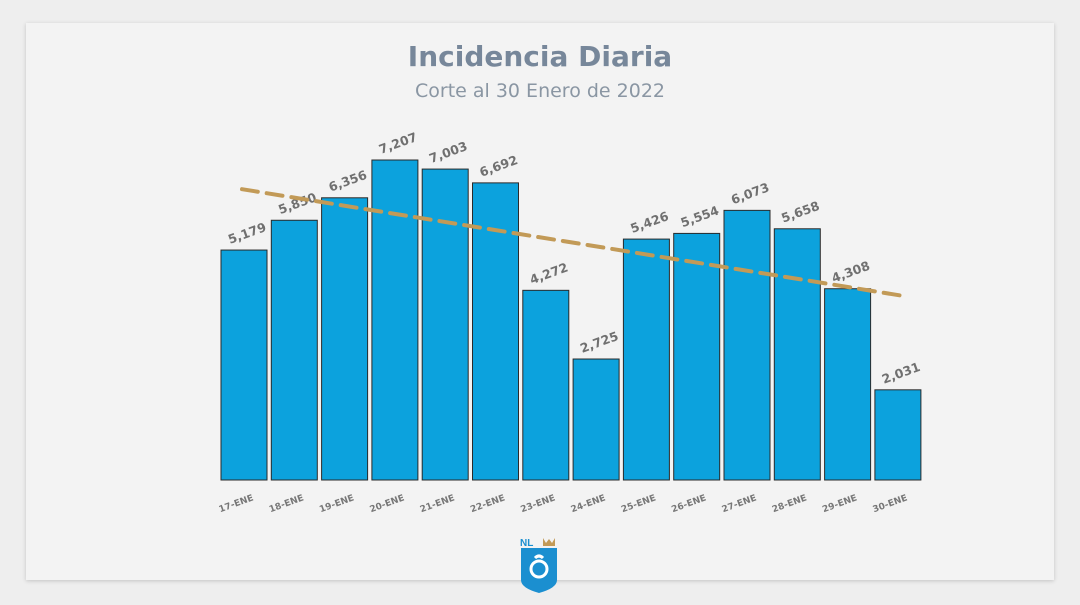  What do you see at coordinates (546, 385) in the screenshot?
I see `bar-23-ene` at bounding box center [546, 385].